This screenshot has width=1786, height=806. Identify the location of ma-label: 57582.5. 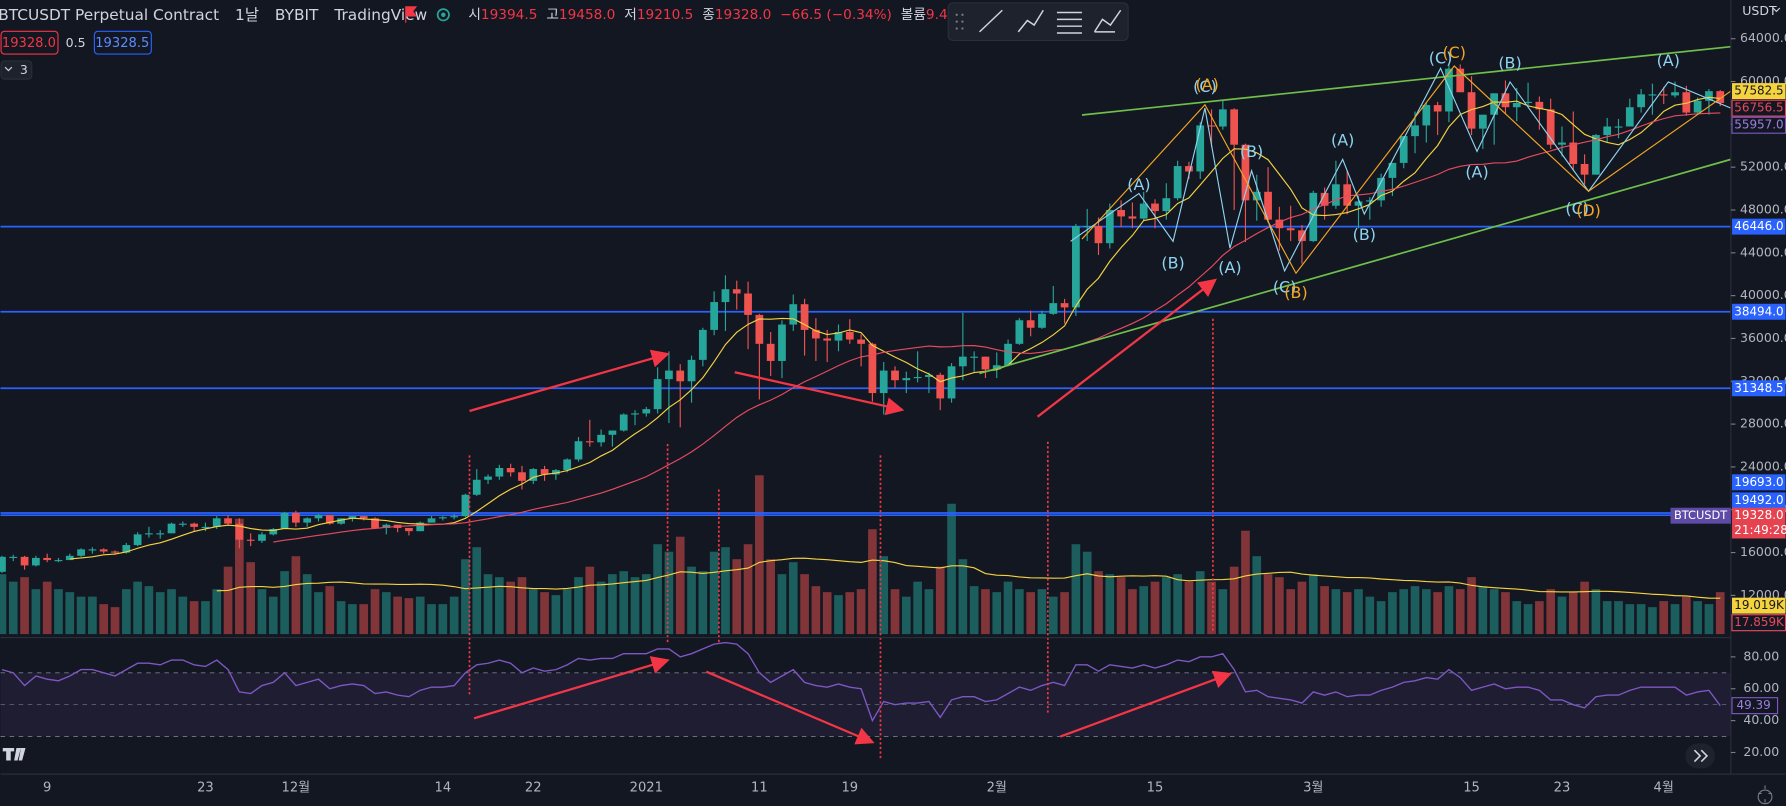
(1758, 91).